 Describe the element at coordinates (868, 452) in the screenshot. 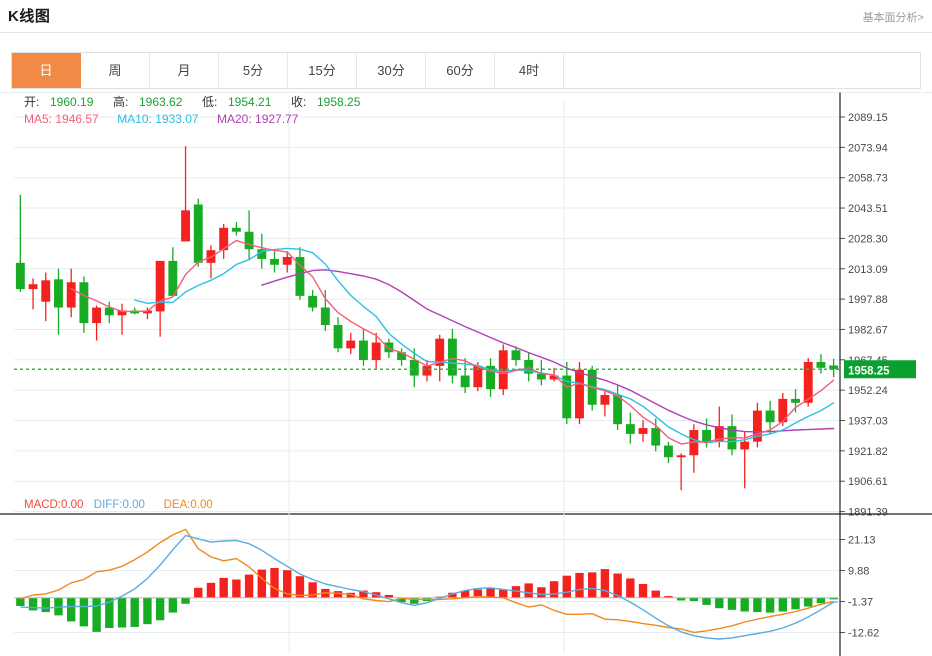

I see `price-axis-label: 1921.82` at that location.